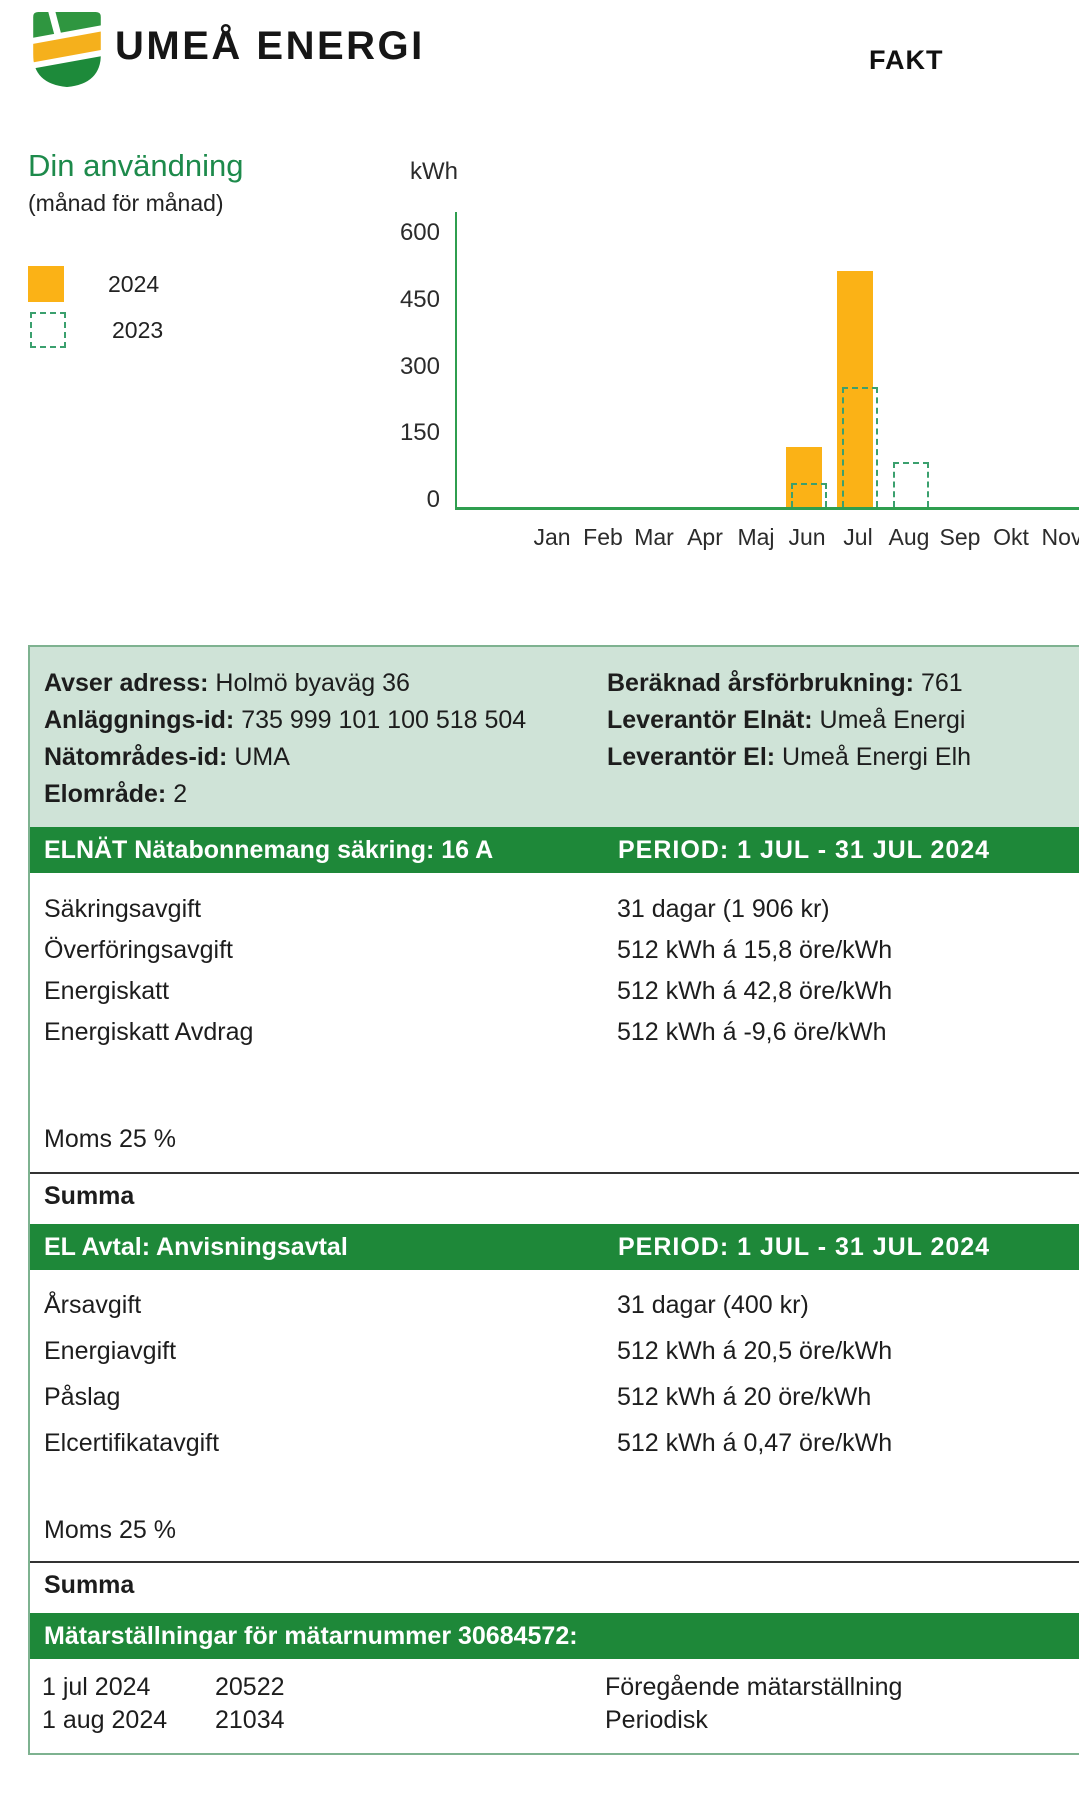 Image resolution: width=1079 pixels, height=1797 pixels. I want to click on bar-2023-aug, so click(911, 484).